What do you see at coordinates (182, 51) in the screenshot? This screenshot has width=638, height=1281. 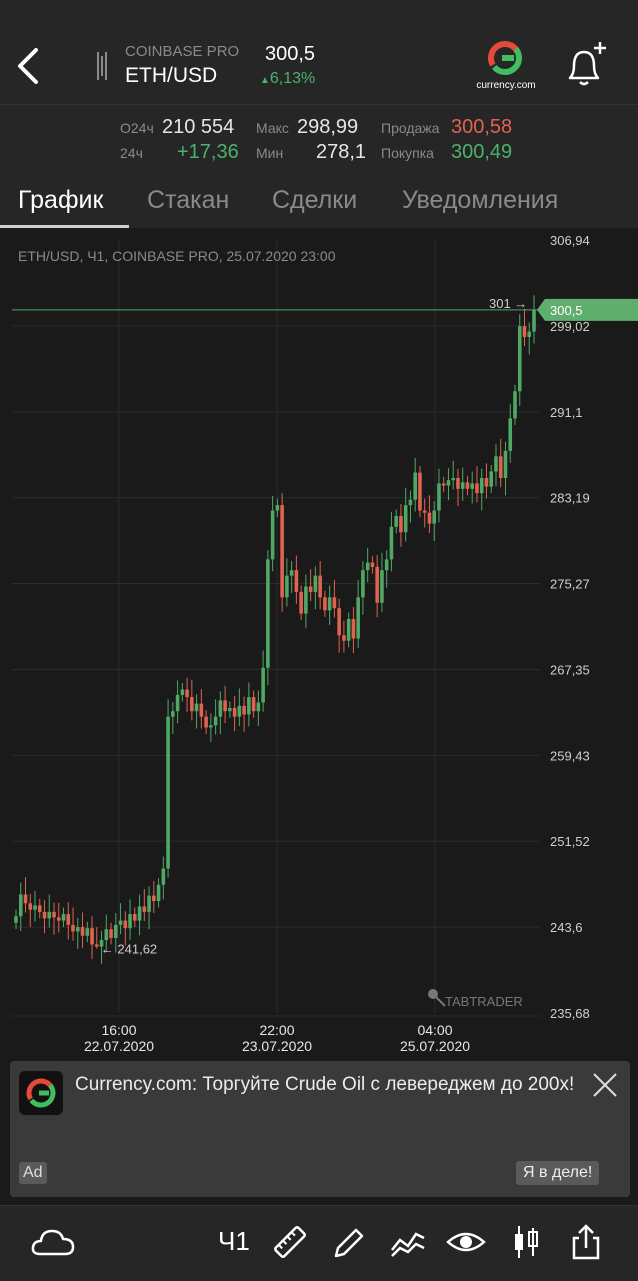 I see `exchange-name: COINBASE PRO` at bounding box center [182, 51].